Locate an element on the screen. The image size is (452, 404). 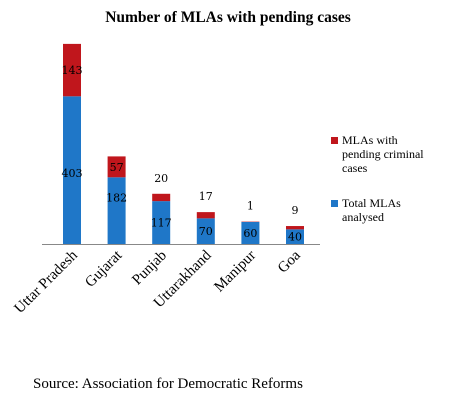
bar-total-gujarat is located at coordinates (116, 210).